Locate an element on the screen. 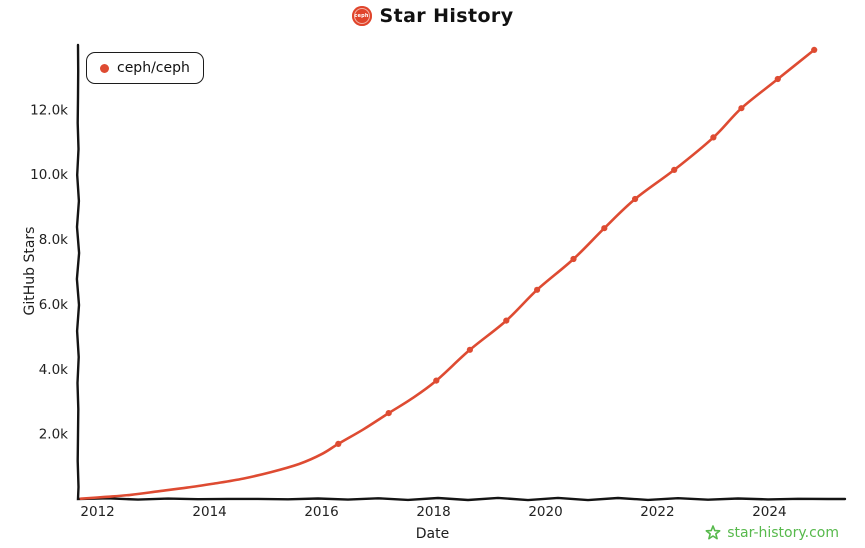  star-history-link: star-history.com is located at coordinates (772, 533).